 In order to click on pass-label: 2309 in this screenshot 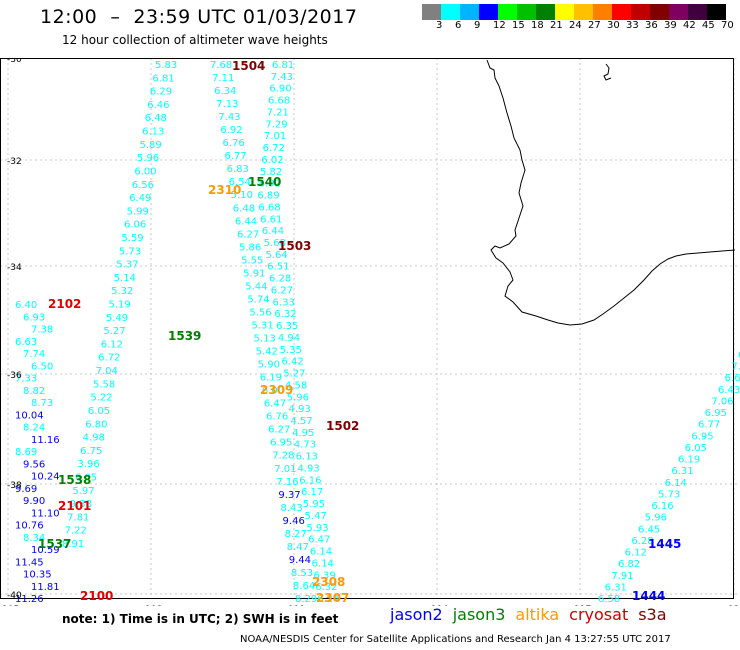, I will do `click(276, 390)`.